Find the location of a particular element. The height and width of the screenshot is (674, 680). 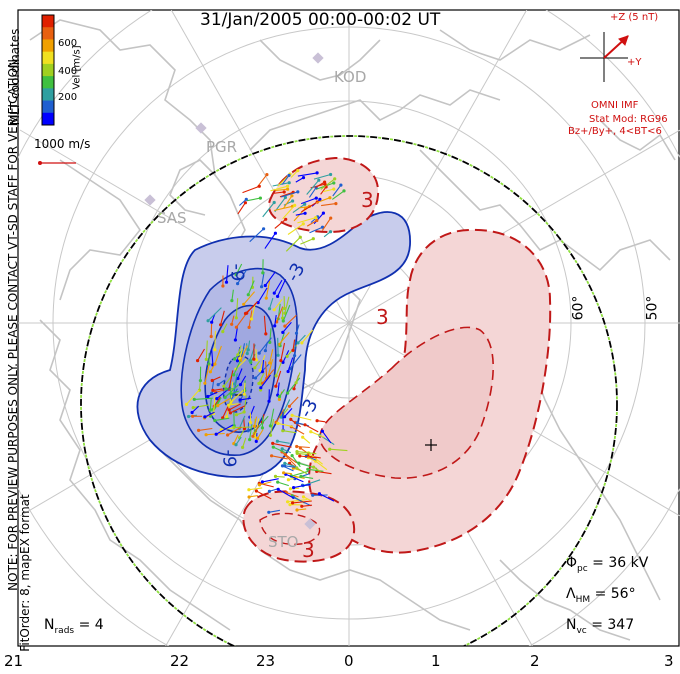

contour-label-pos-right: 3 is located at coordinates (382, 317).